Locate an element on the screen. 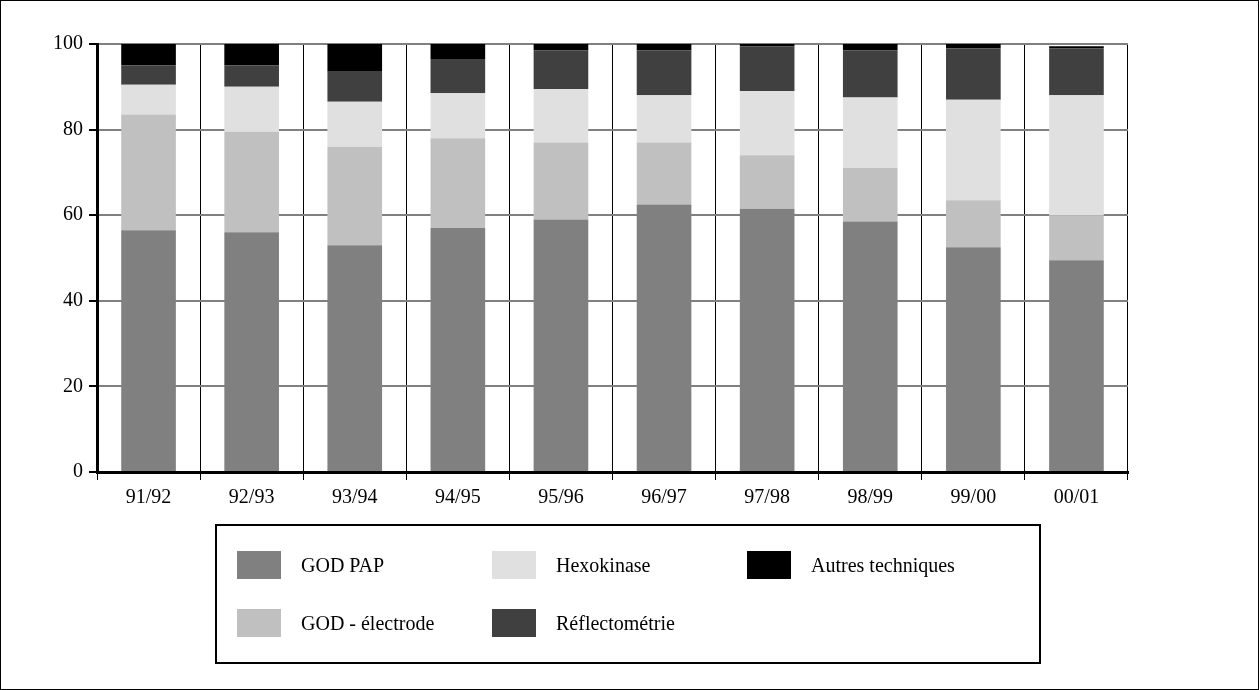  legend-label: GOD - électrode is located at coordinates (368, 623).